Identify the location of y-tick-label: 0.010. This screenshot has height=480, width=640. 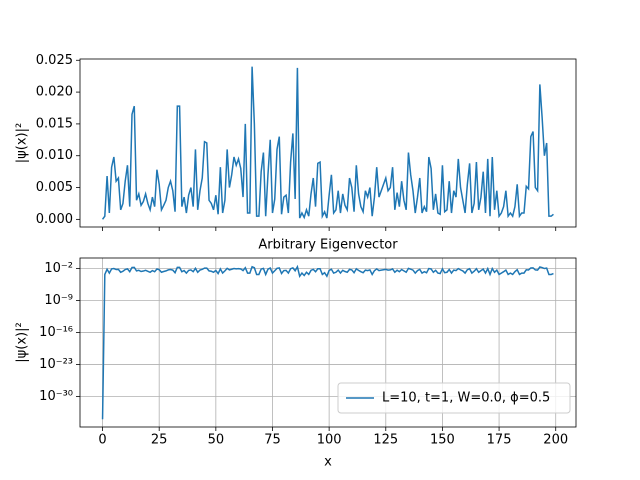
(54, 155).